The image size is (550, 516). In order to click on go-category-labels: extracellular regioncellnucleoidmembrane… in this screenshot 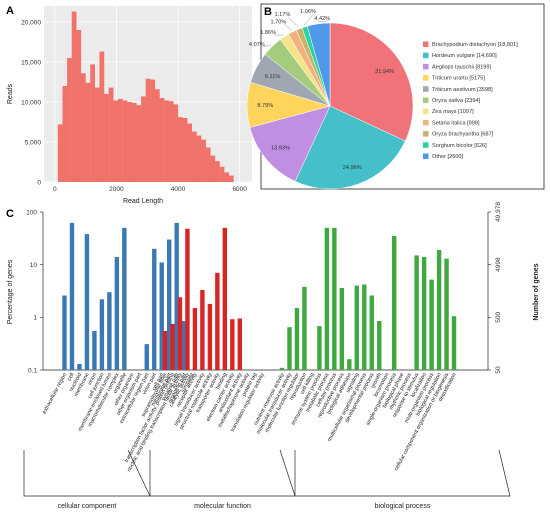, I will do `click(250, 422)`.